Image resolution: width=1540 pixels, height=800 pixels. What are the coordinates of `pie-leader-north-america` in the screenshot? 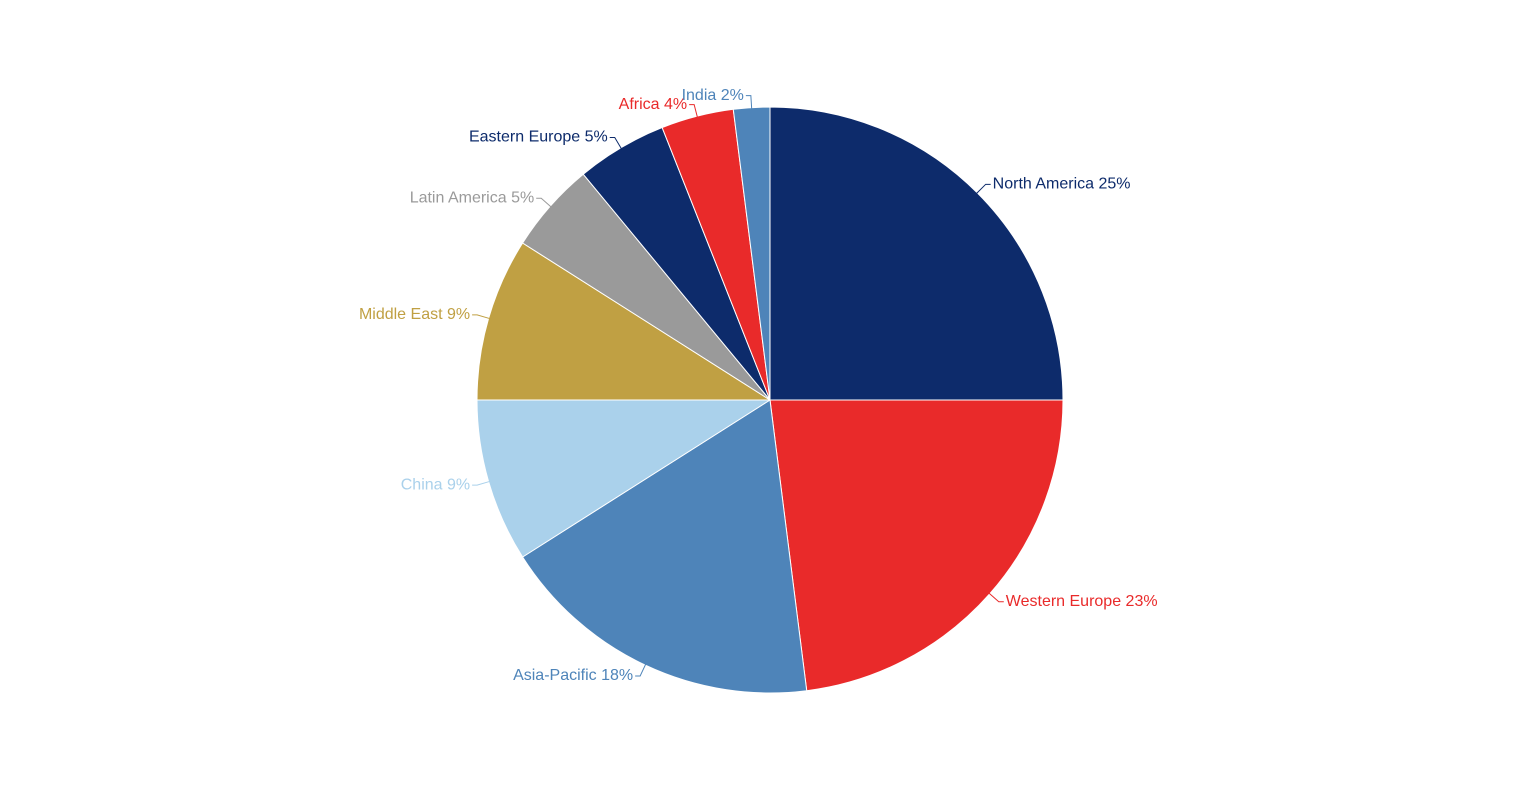 It's located at (983, 189).